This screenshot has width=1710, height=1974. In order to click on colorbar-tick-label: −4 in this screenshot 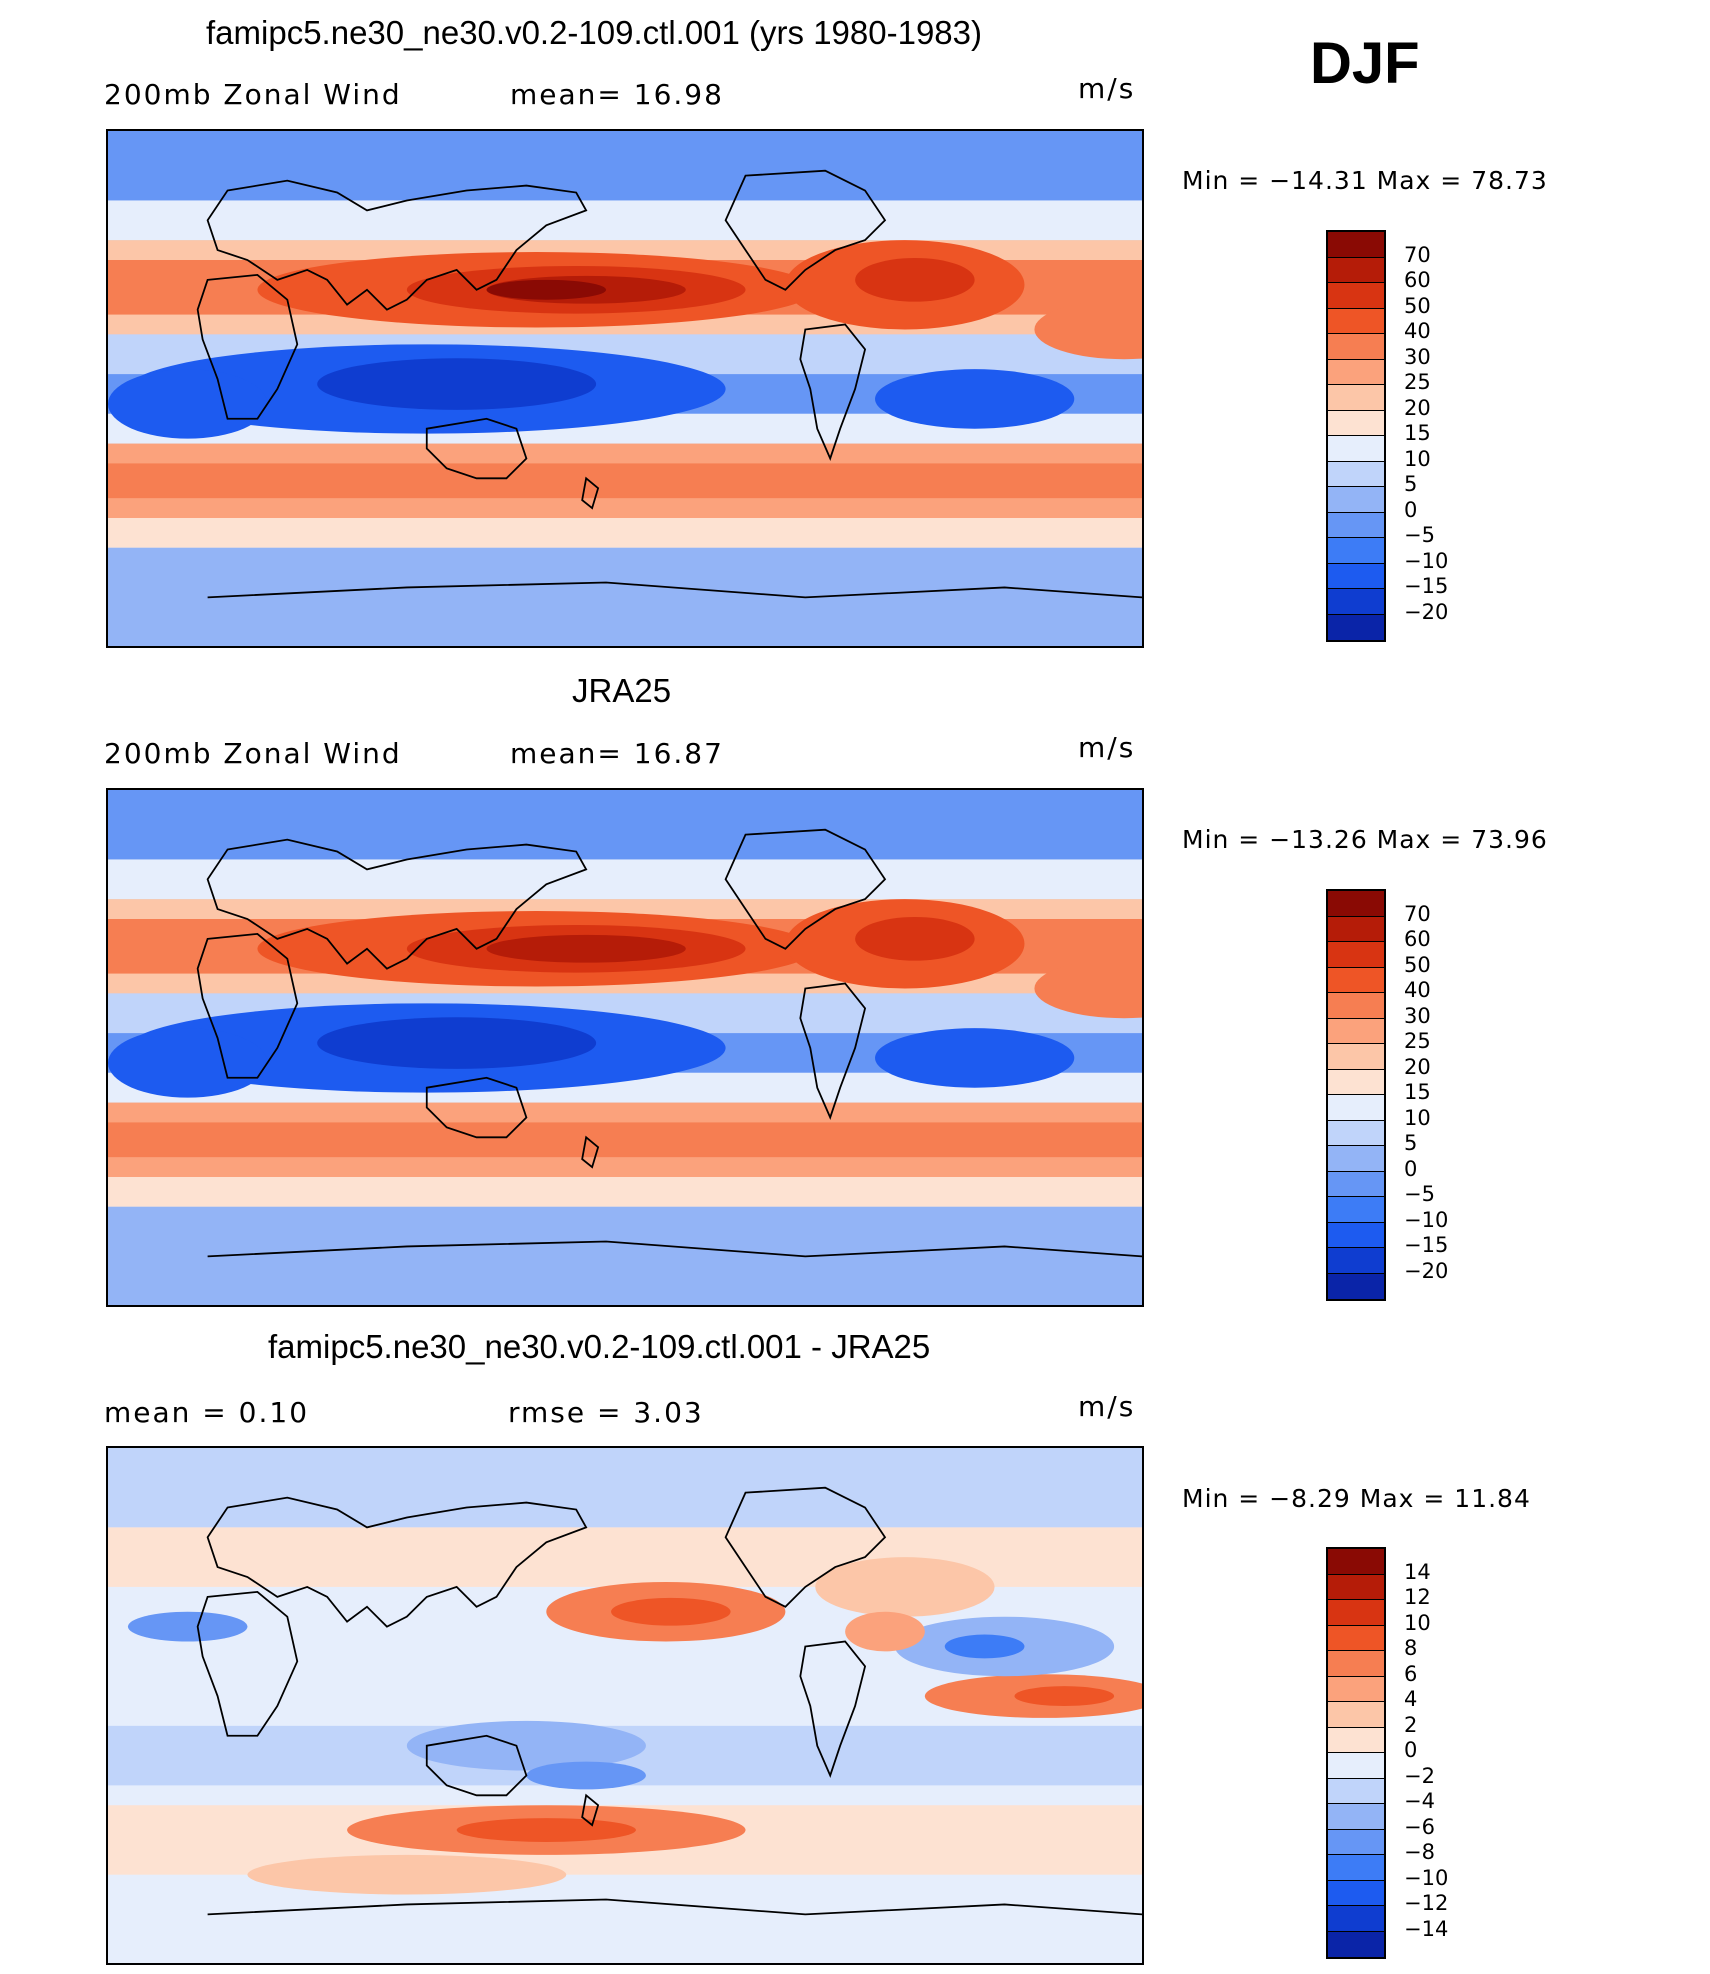, I will do `click(1419, 1801)`.